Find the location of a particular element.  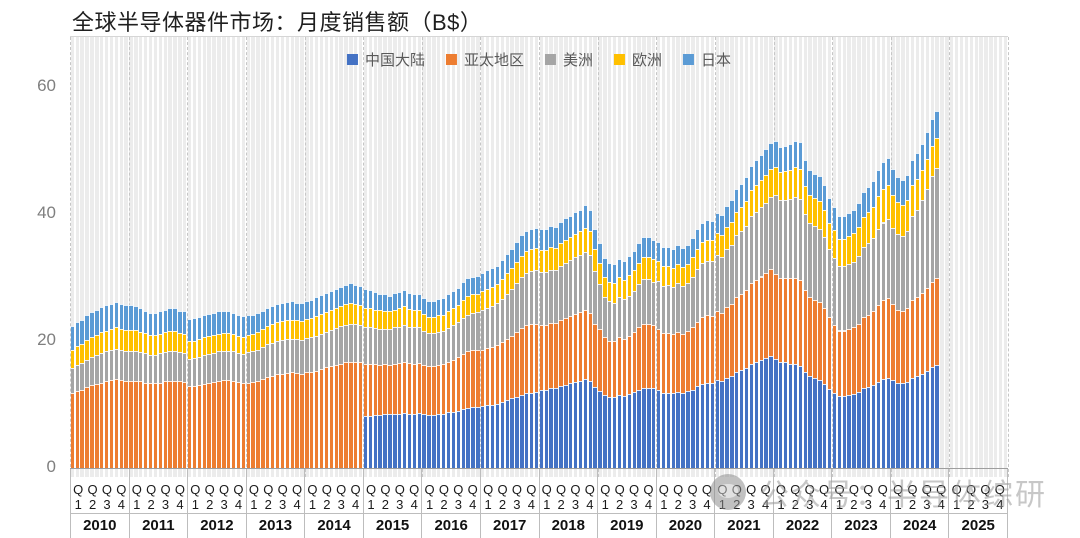

year-label: 2014 is located at coordinates (333, 526).